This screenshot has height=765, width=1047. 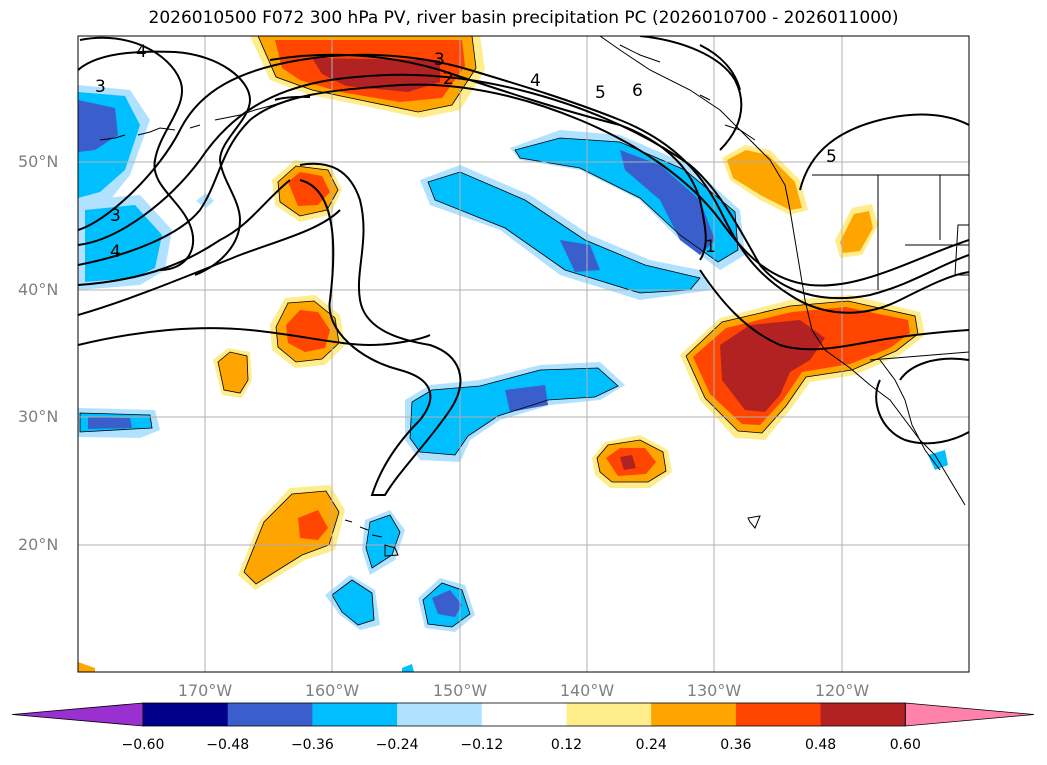 I want to click on colorbar-extend-low, so click(x=77, y=714).